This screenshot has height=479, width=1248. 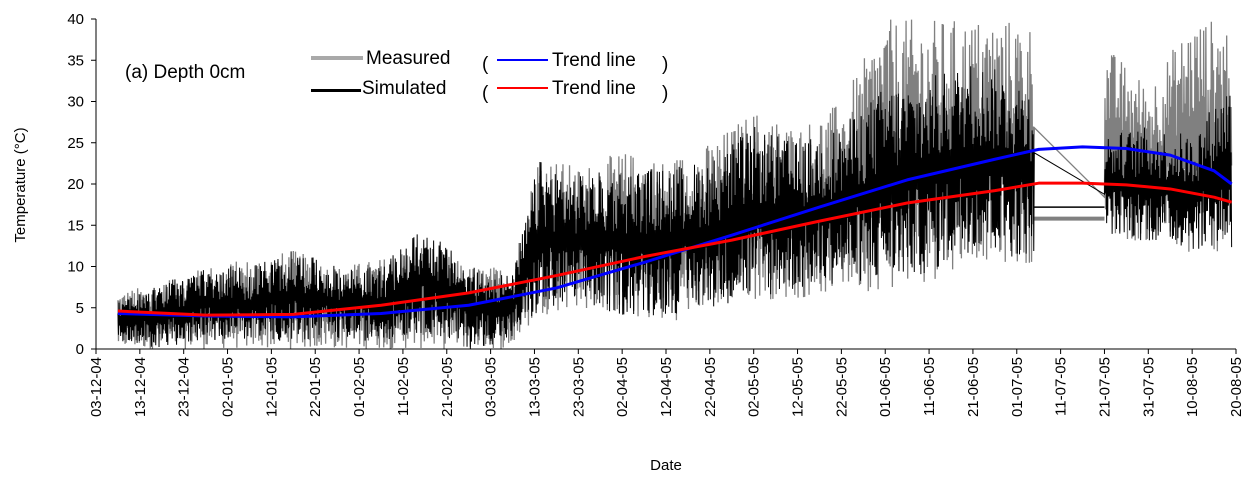 I want to click on x-tick-label: 02-05-05, so click(x=754, y=387).